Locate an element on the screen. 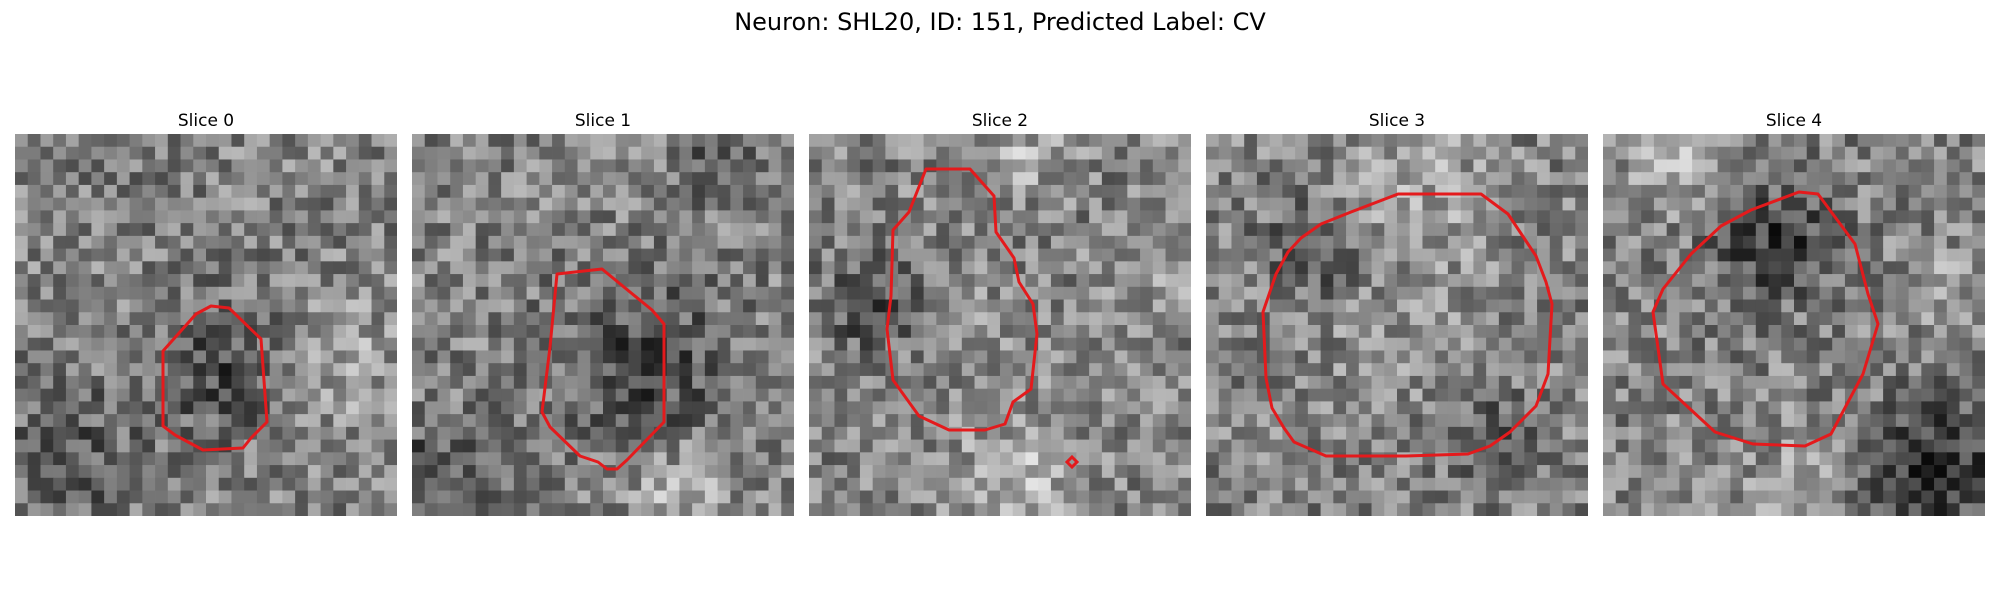 The width and height of the screenshot is (2000, 600). slice-panel-0: Slice 0 is located at coordinates (206, 312).